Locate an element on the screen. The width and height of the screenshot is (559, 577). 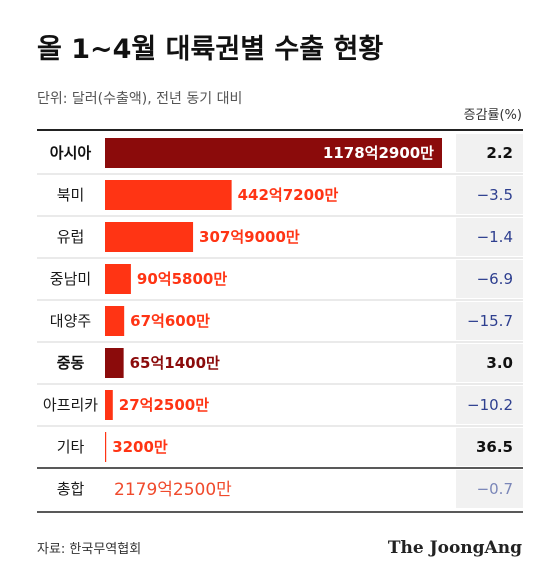
total-change-rate-cell is located at coordinates (489, 489).